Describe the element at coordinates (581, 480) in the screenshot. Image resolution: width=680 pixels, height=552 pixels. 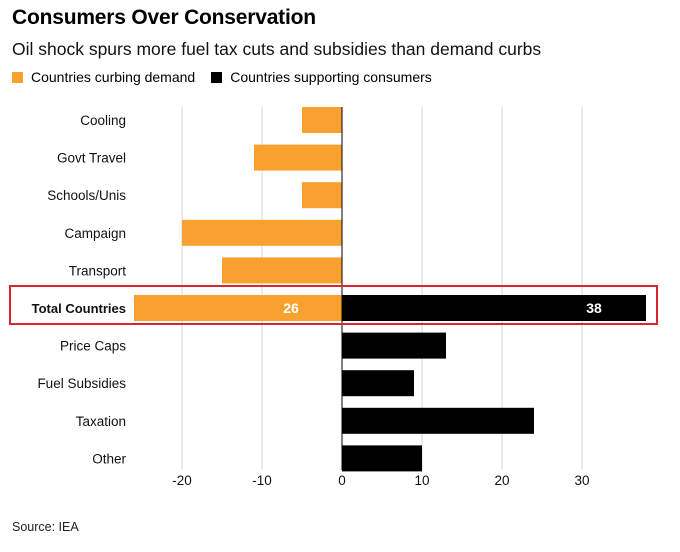
I see `x-tick-label: 30` at that location.